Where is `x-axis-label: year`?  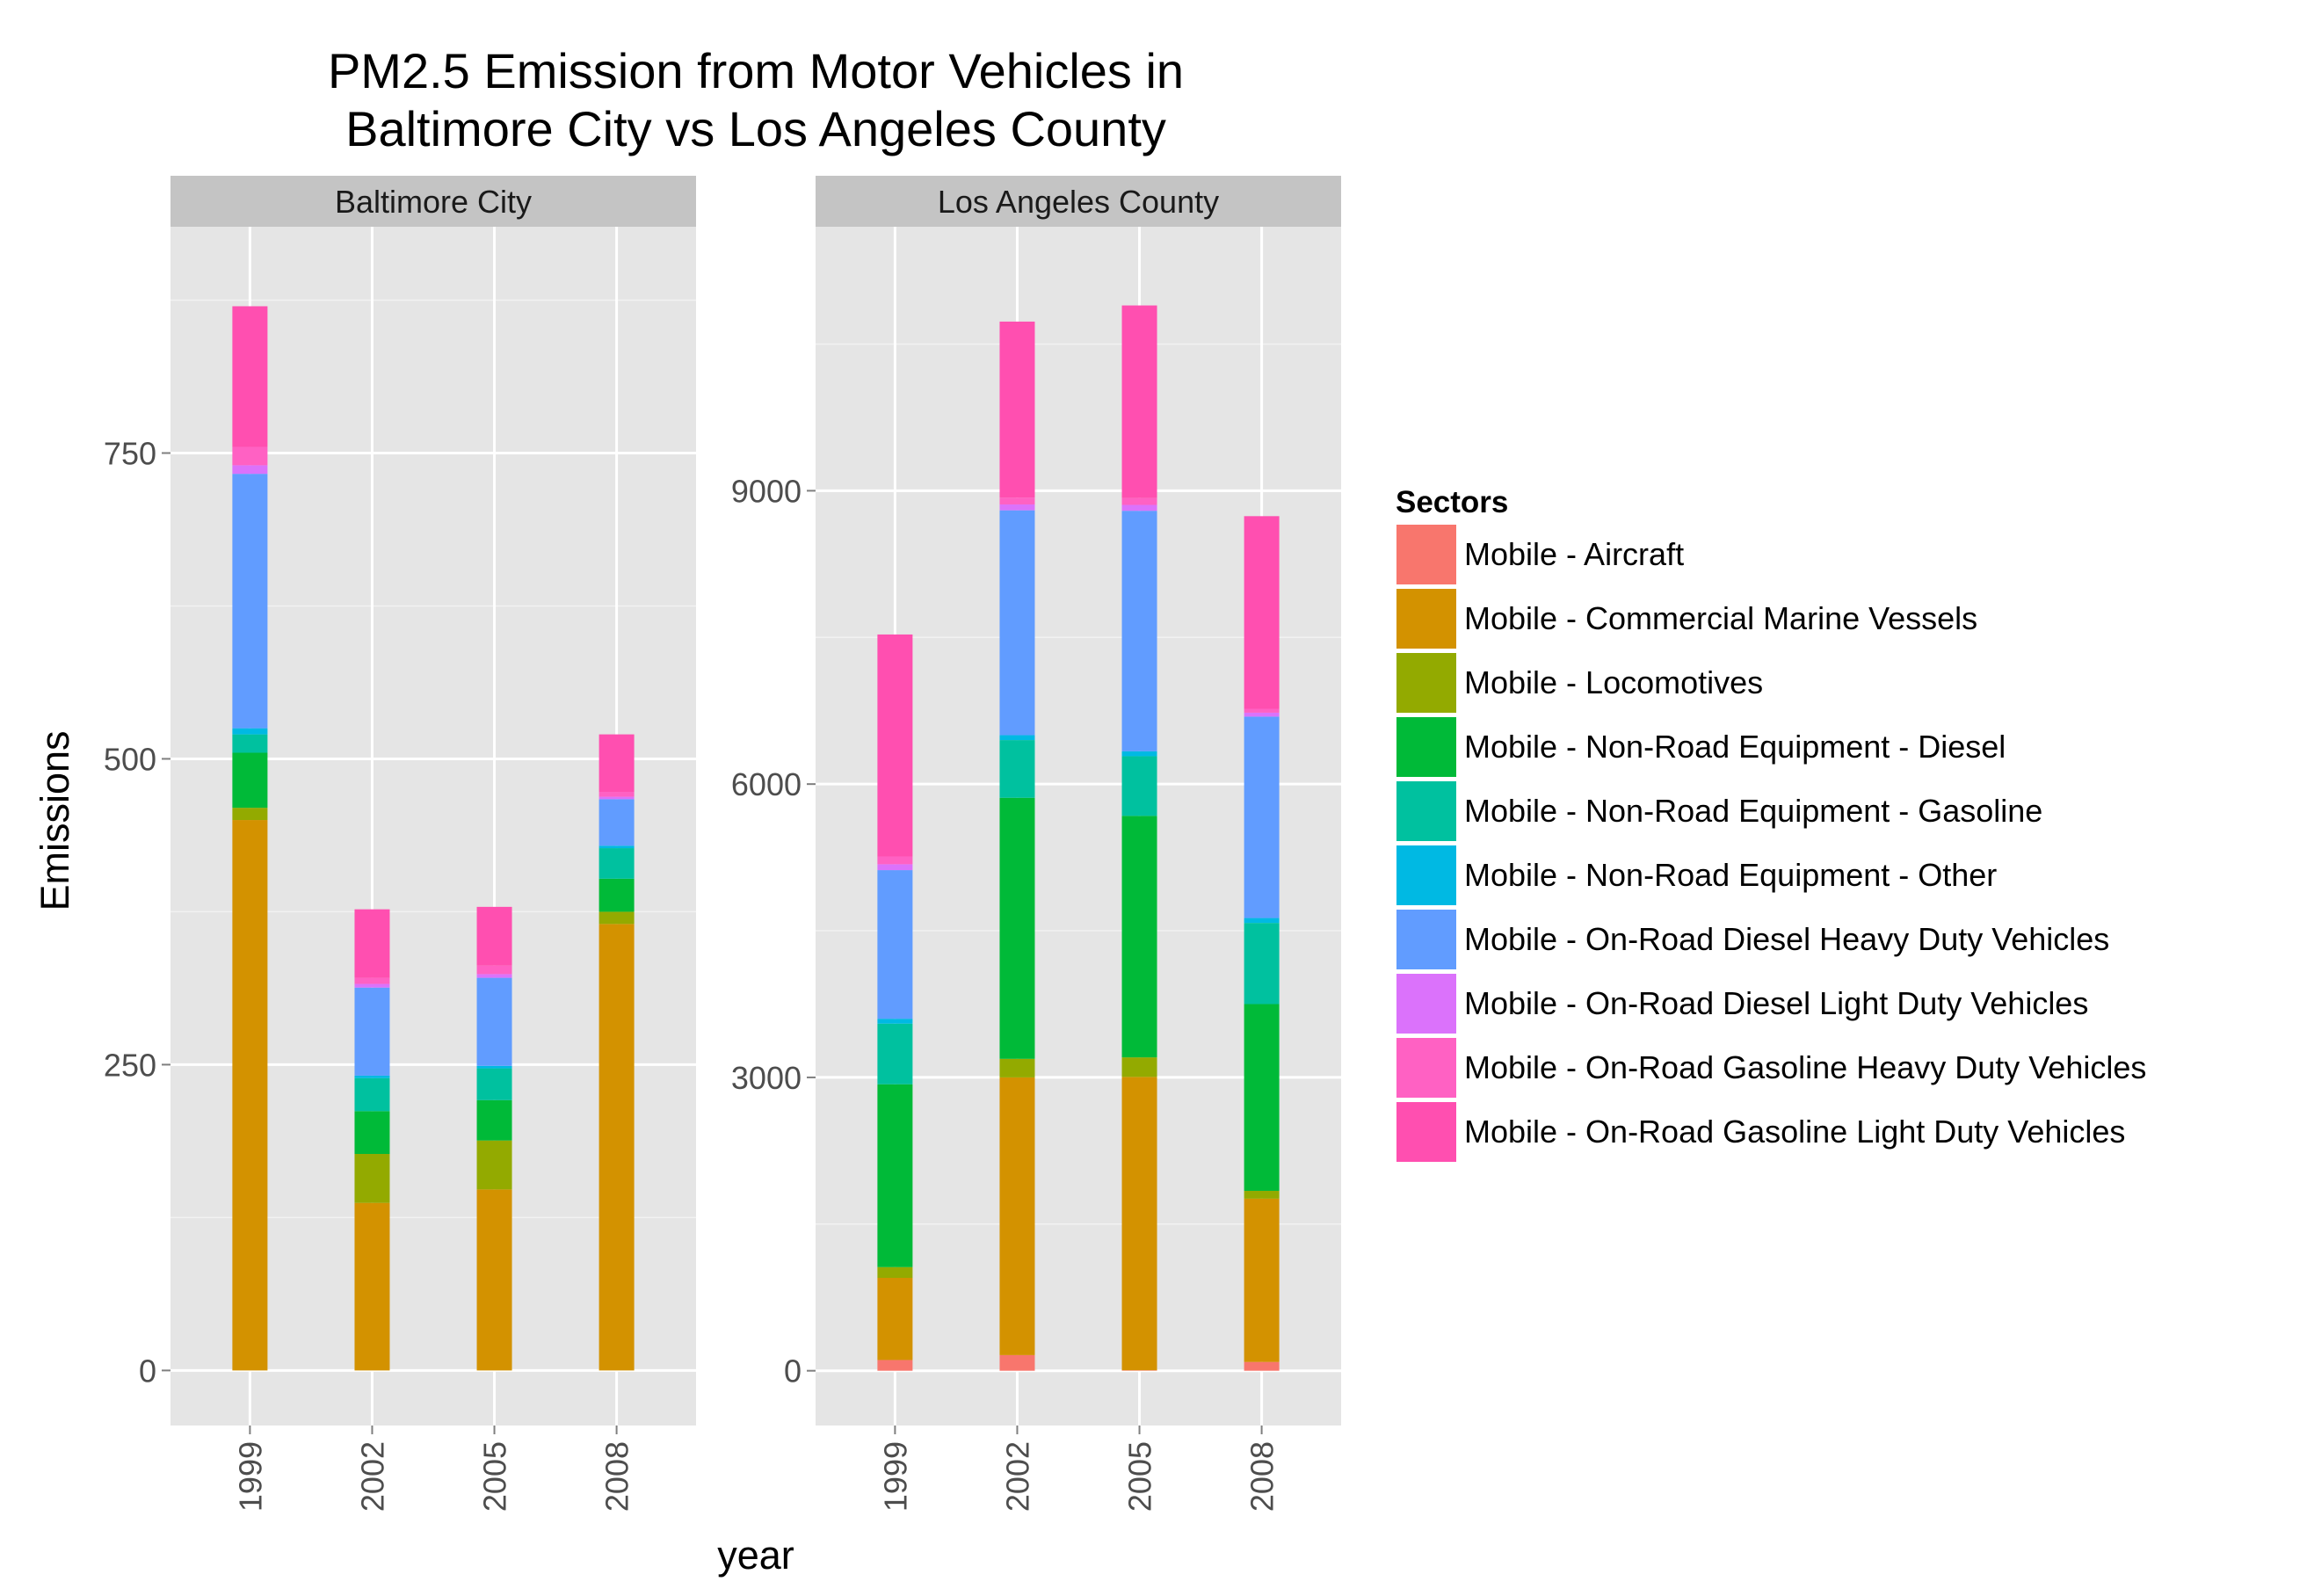
x-axis-label: year is located at coordinates (755, 1555).